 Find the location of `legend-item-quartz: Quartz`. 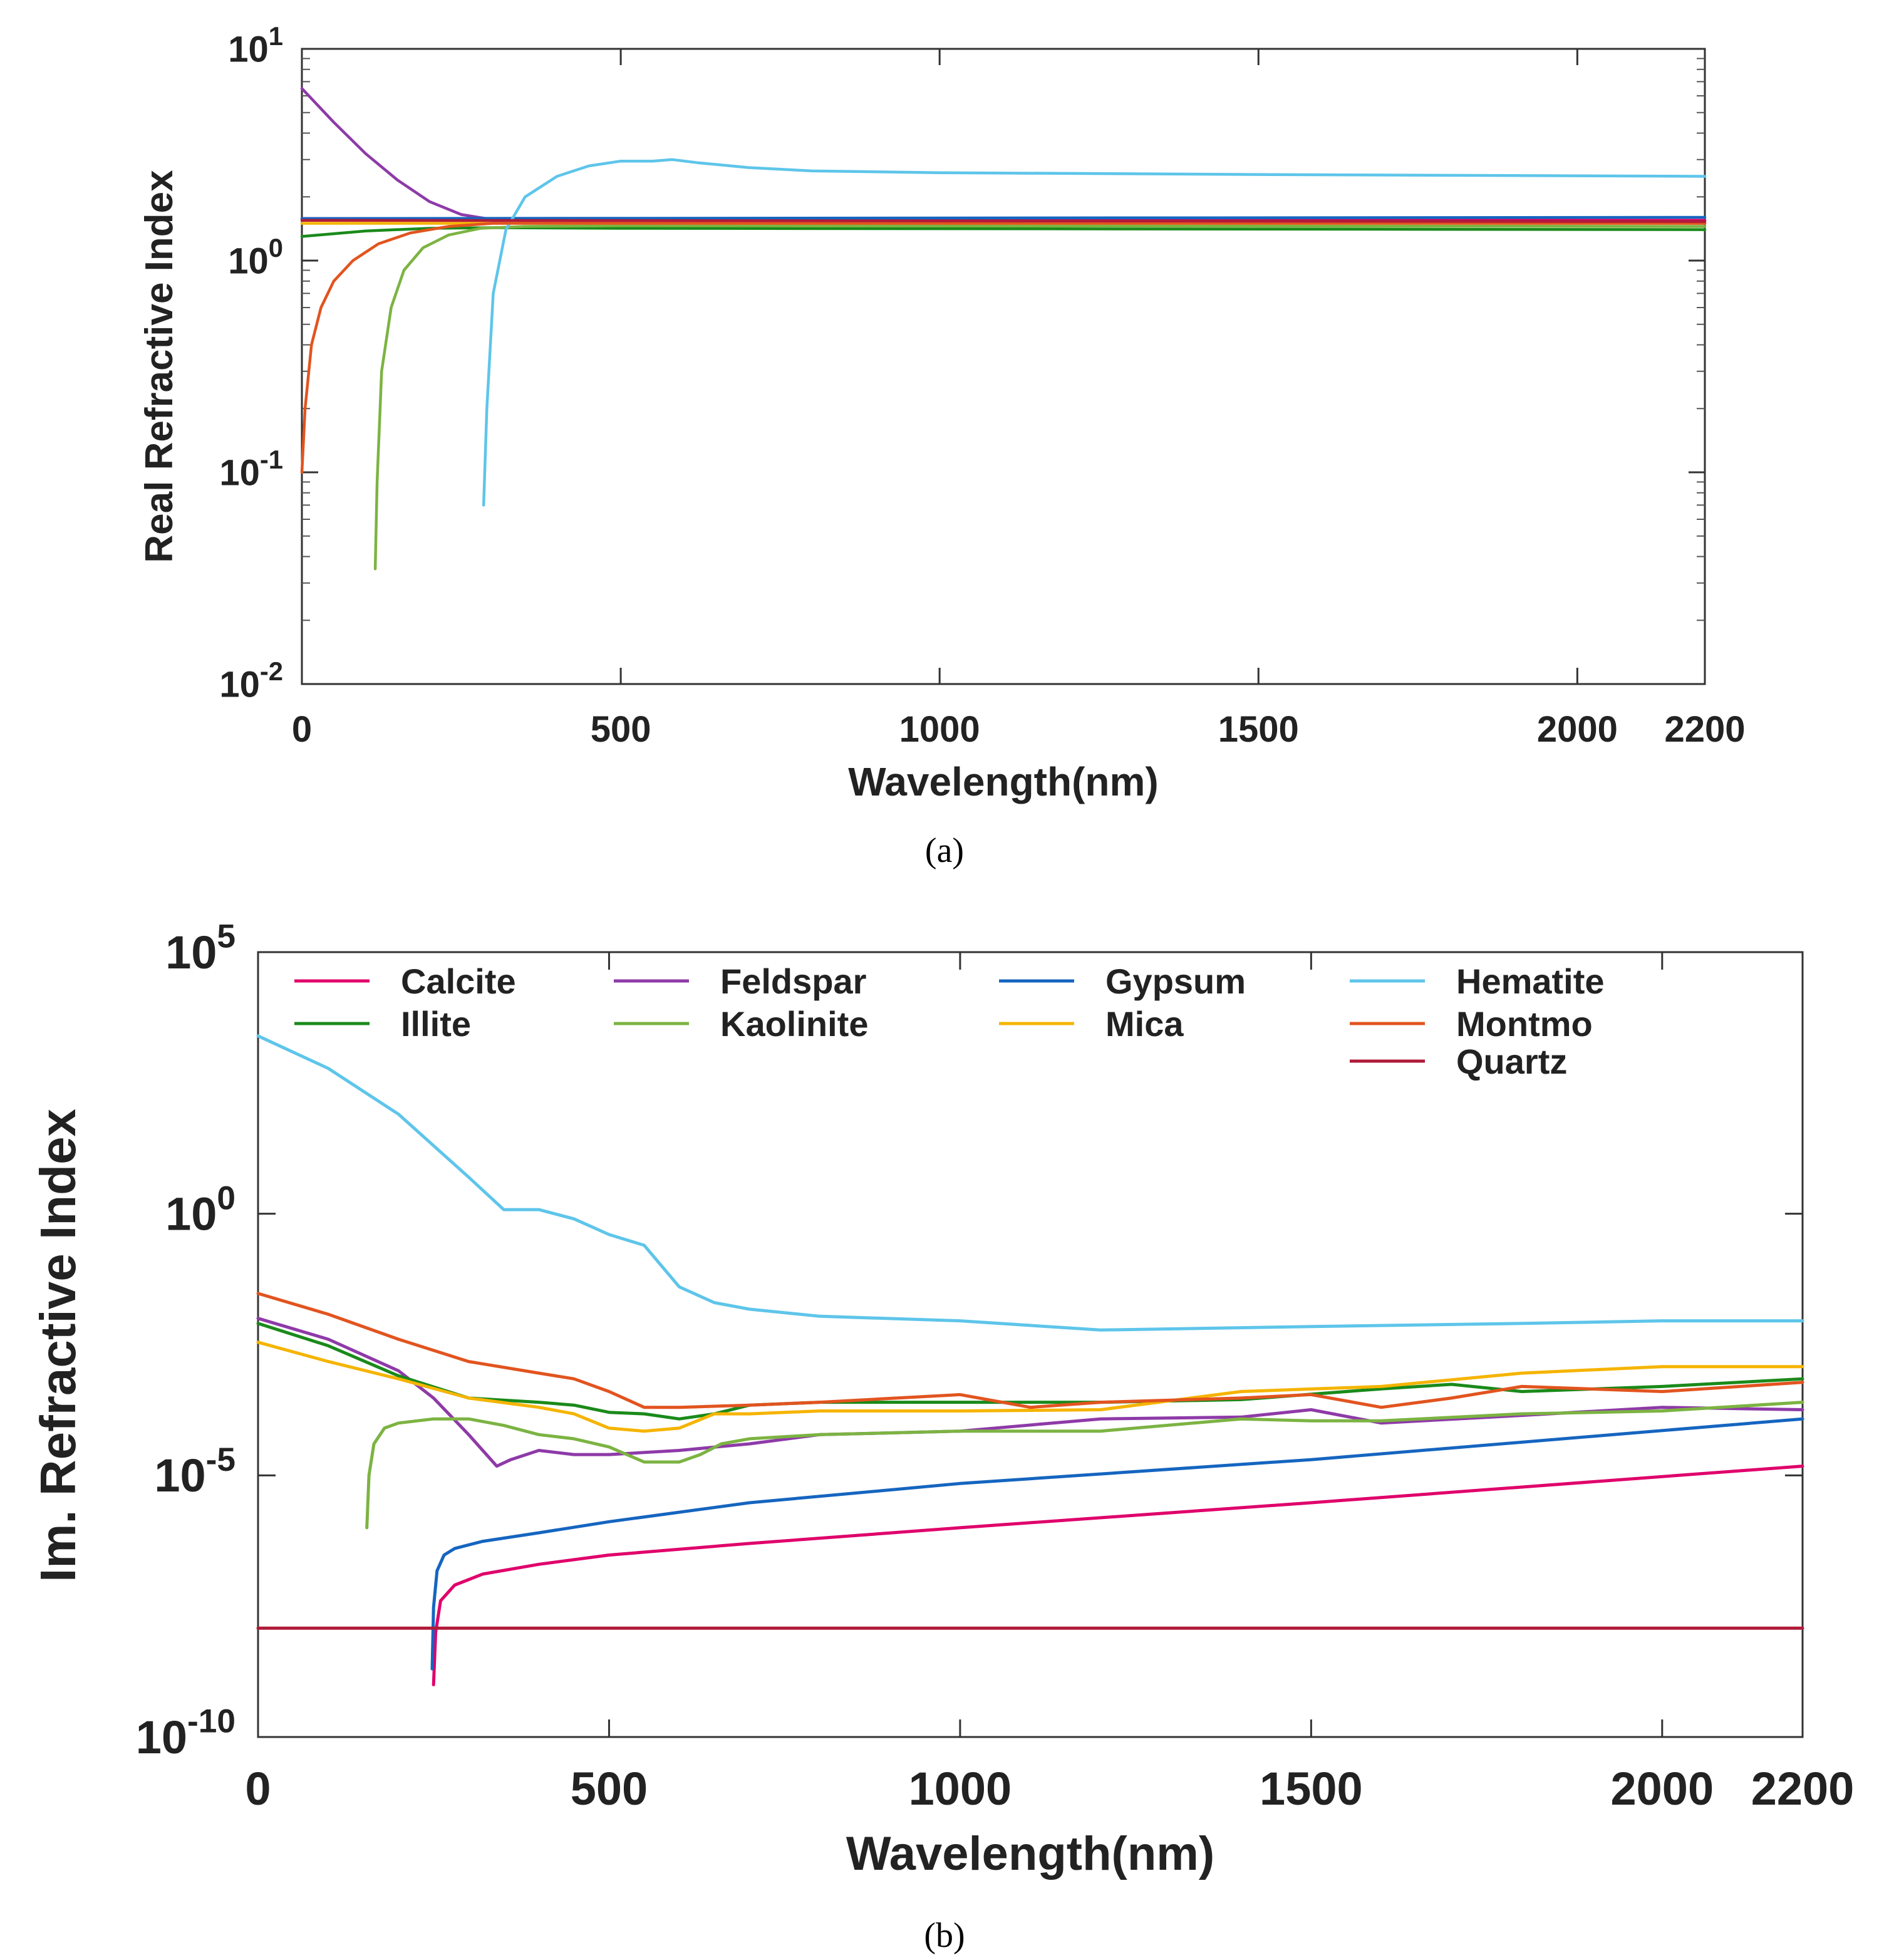

legend-item-quartz: Quartz is located at coordinates (1458, 1061).